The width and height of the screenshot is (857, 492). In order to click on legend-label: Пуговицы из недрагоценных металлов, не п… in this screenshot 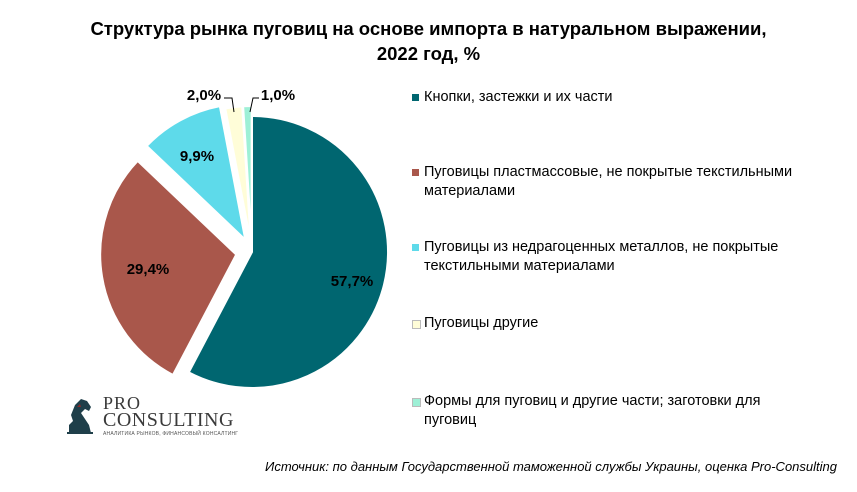, I will do `click(601, 256)`.